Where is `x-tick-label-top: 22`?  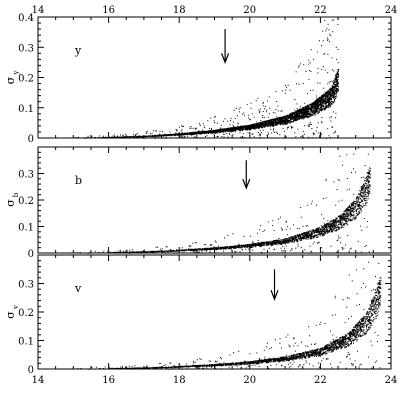
x-tick-label-top: 22 is located at coordinates (320, 10).